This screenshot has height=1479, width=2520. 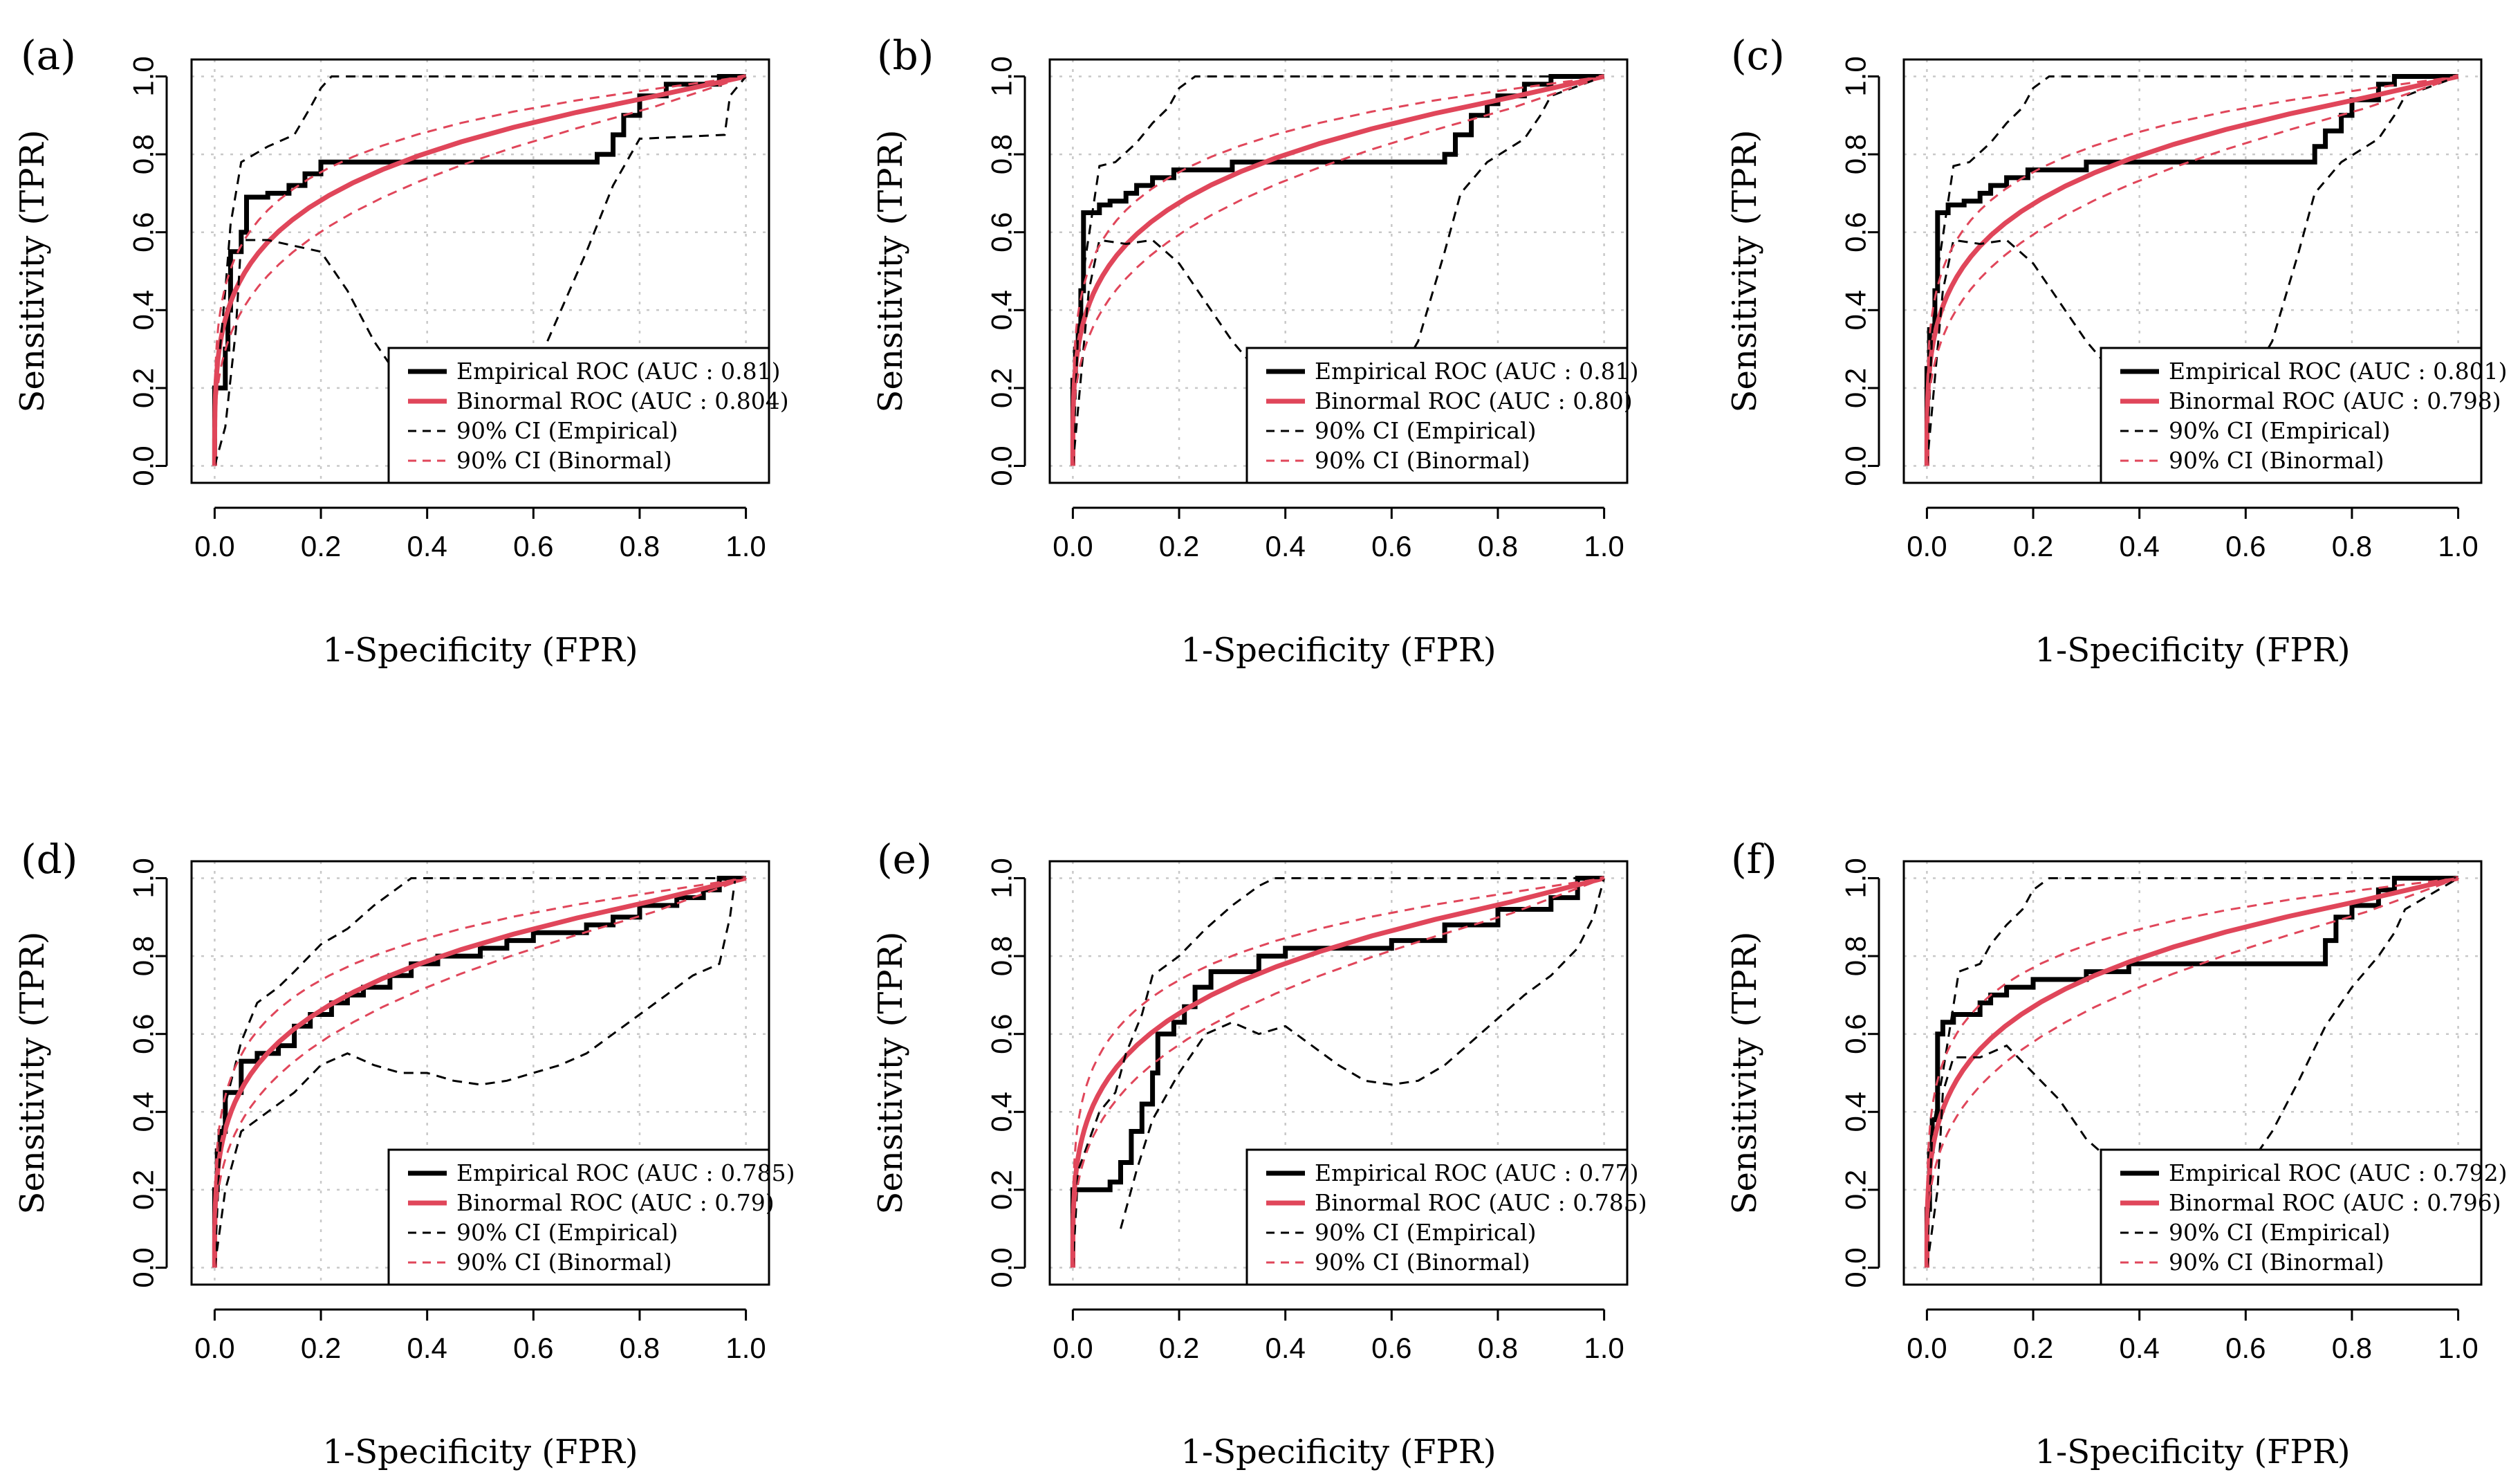 I want to click on legend-entry: Binormal ROC (AUC : 0.785), so click(x=1481, y=1202).